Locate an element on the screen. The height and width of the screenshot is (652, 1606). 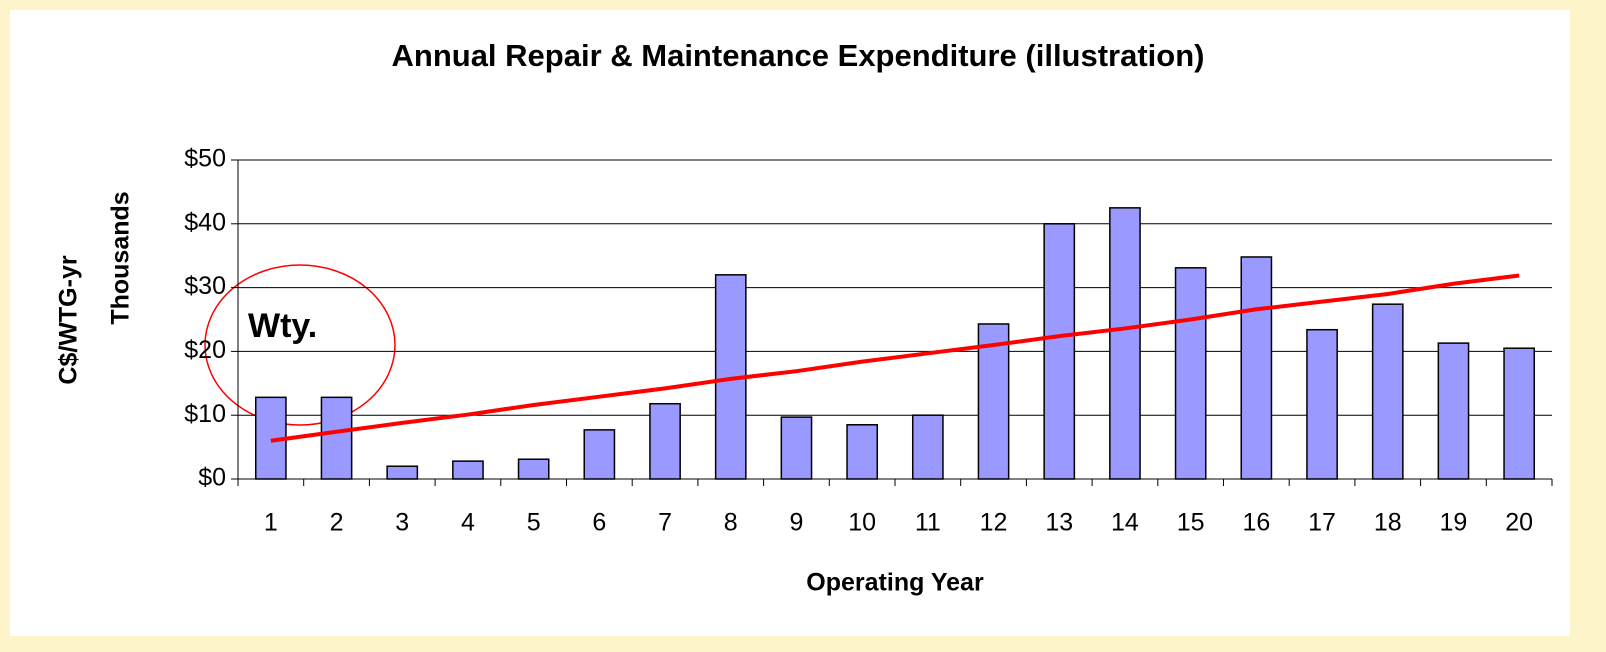
x-tick-label: 8 is located at coordinates (731, 523).